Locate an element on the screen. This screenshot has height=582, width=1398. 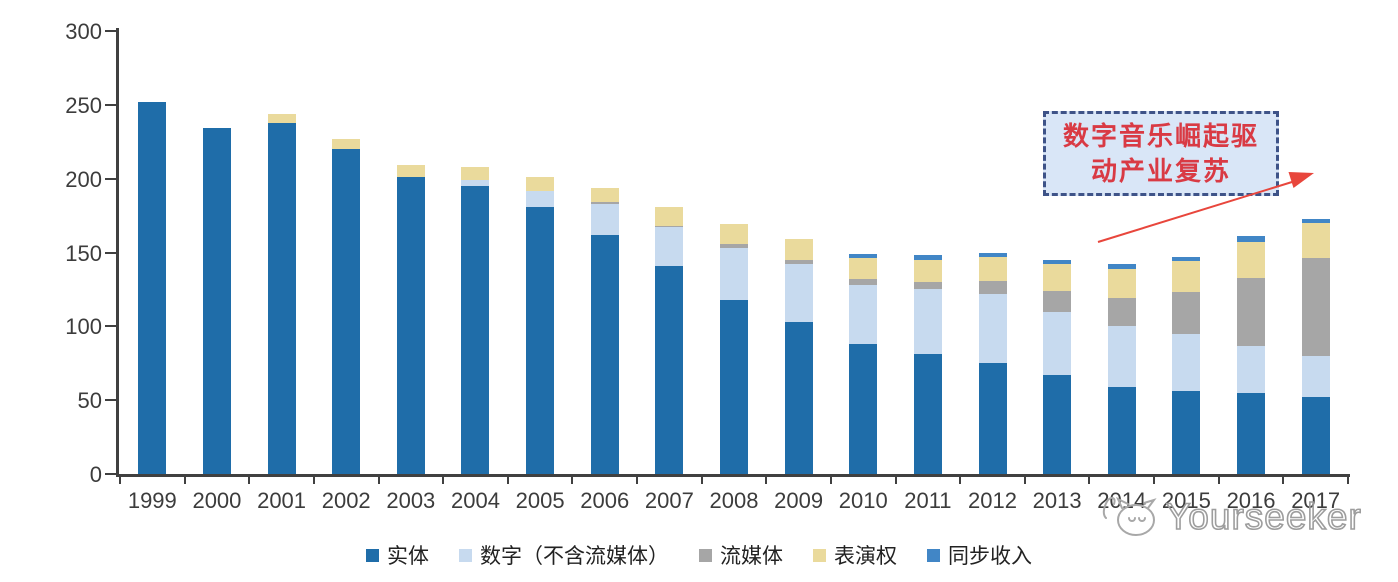
stacked-bar-2013 is located at coordinates (1057, 366).